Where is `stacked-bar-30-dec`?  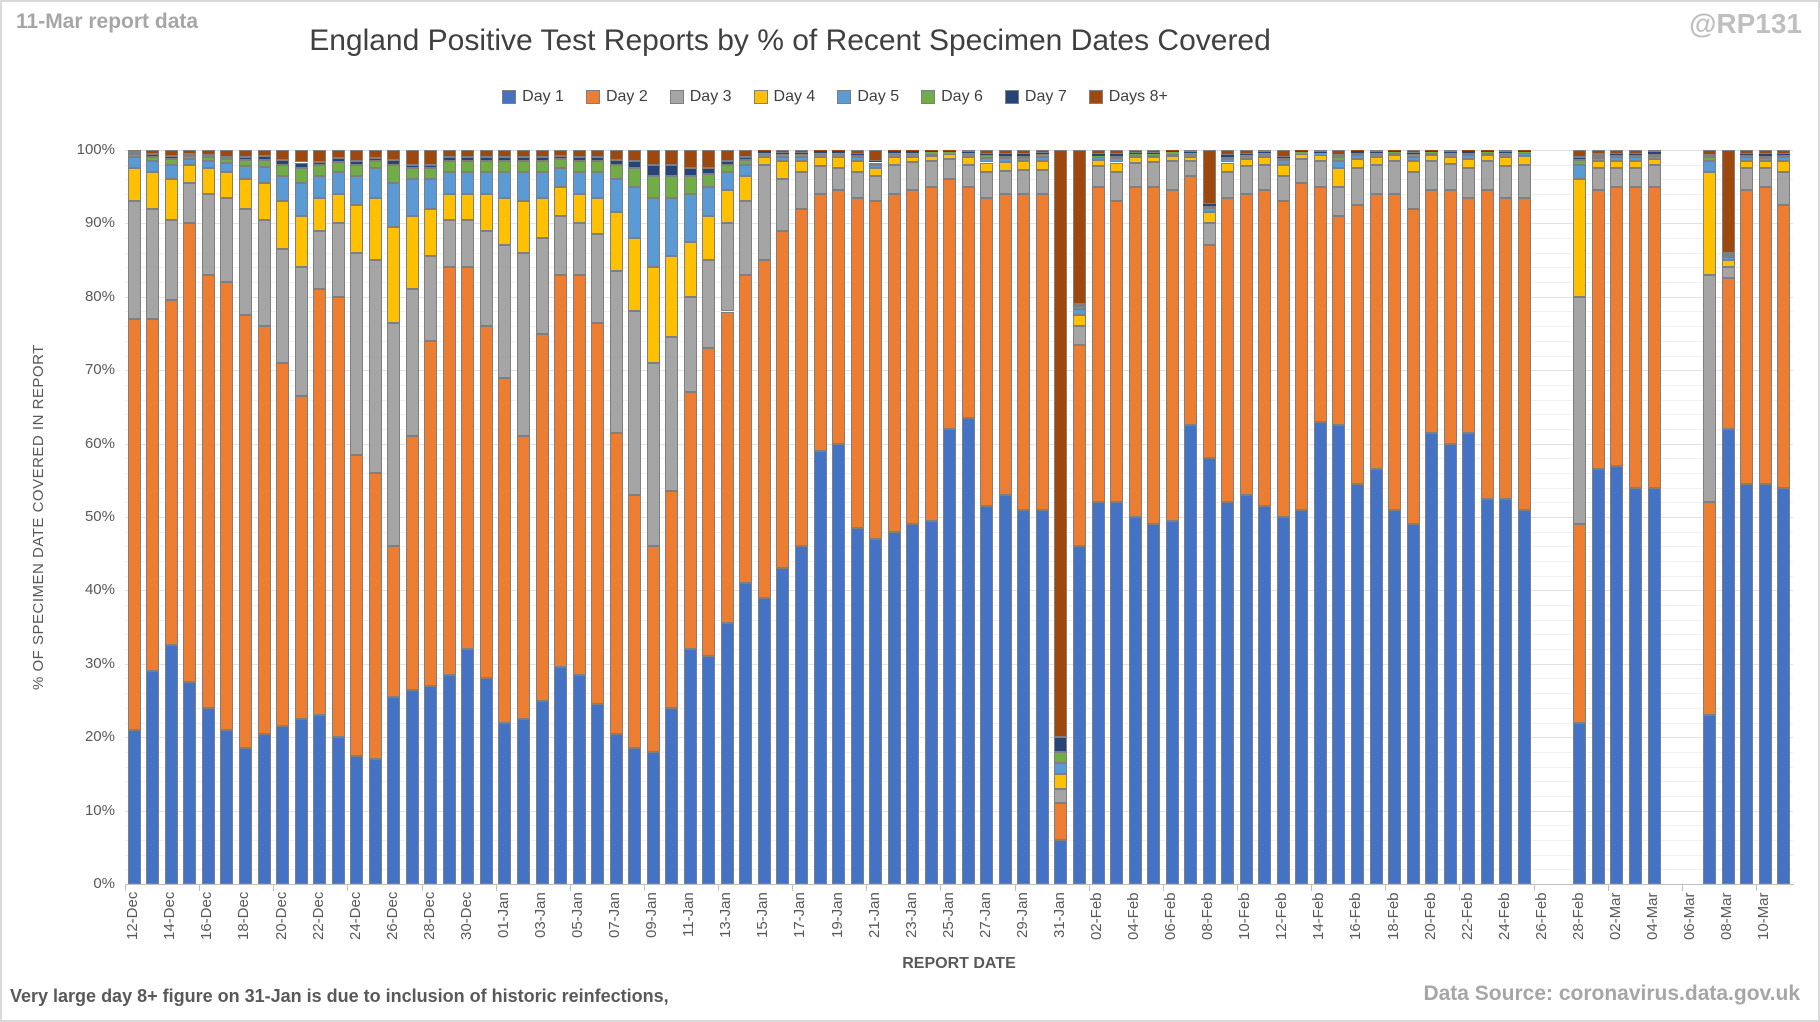
stacked-bar-30-dec is located at coordinates (468, 517).